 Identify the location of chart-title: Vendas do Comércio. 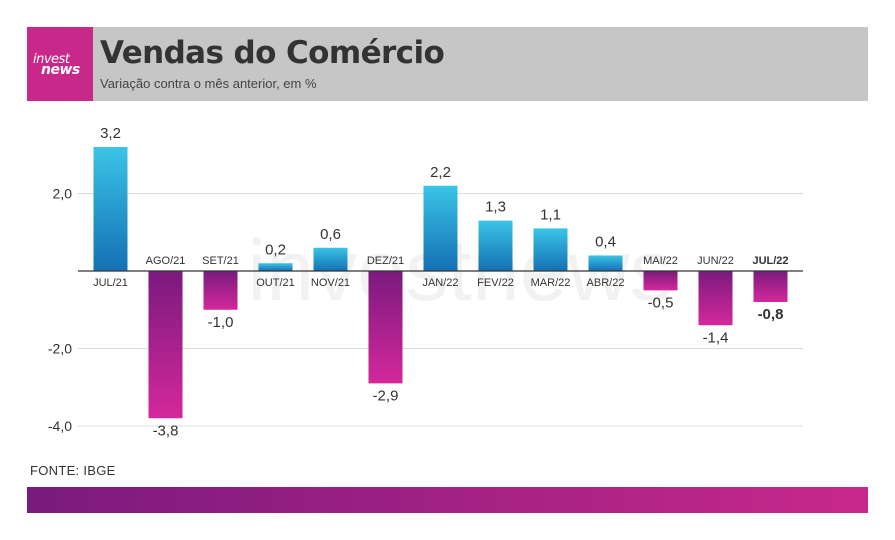
(272, 53).